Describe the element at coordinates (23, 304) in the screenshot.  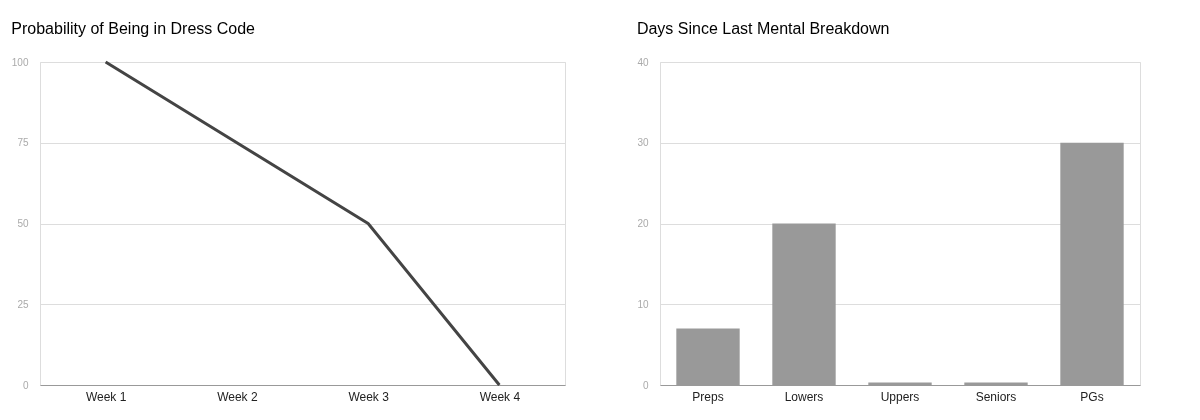
I see `y-tick-label: 25` at that location.